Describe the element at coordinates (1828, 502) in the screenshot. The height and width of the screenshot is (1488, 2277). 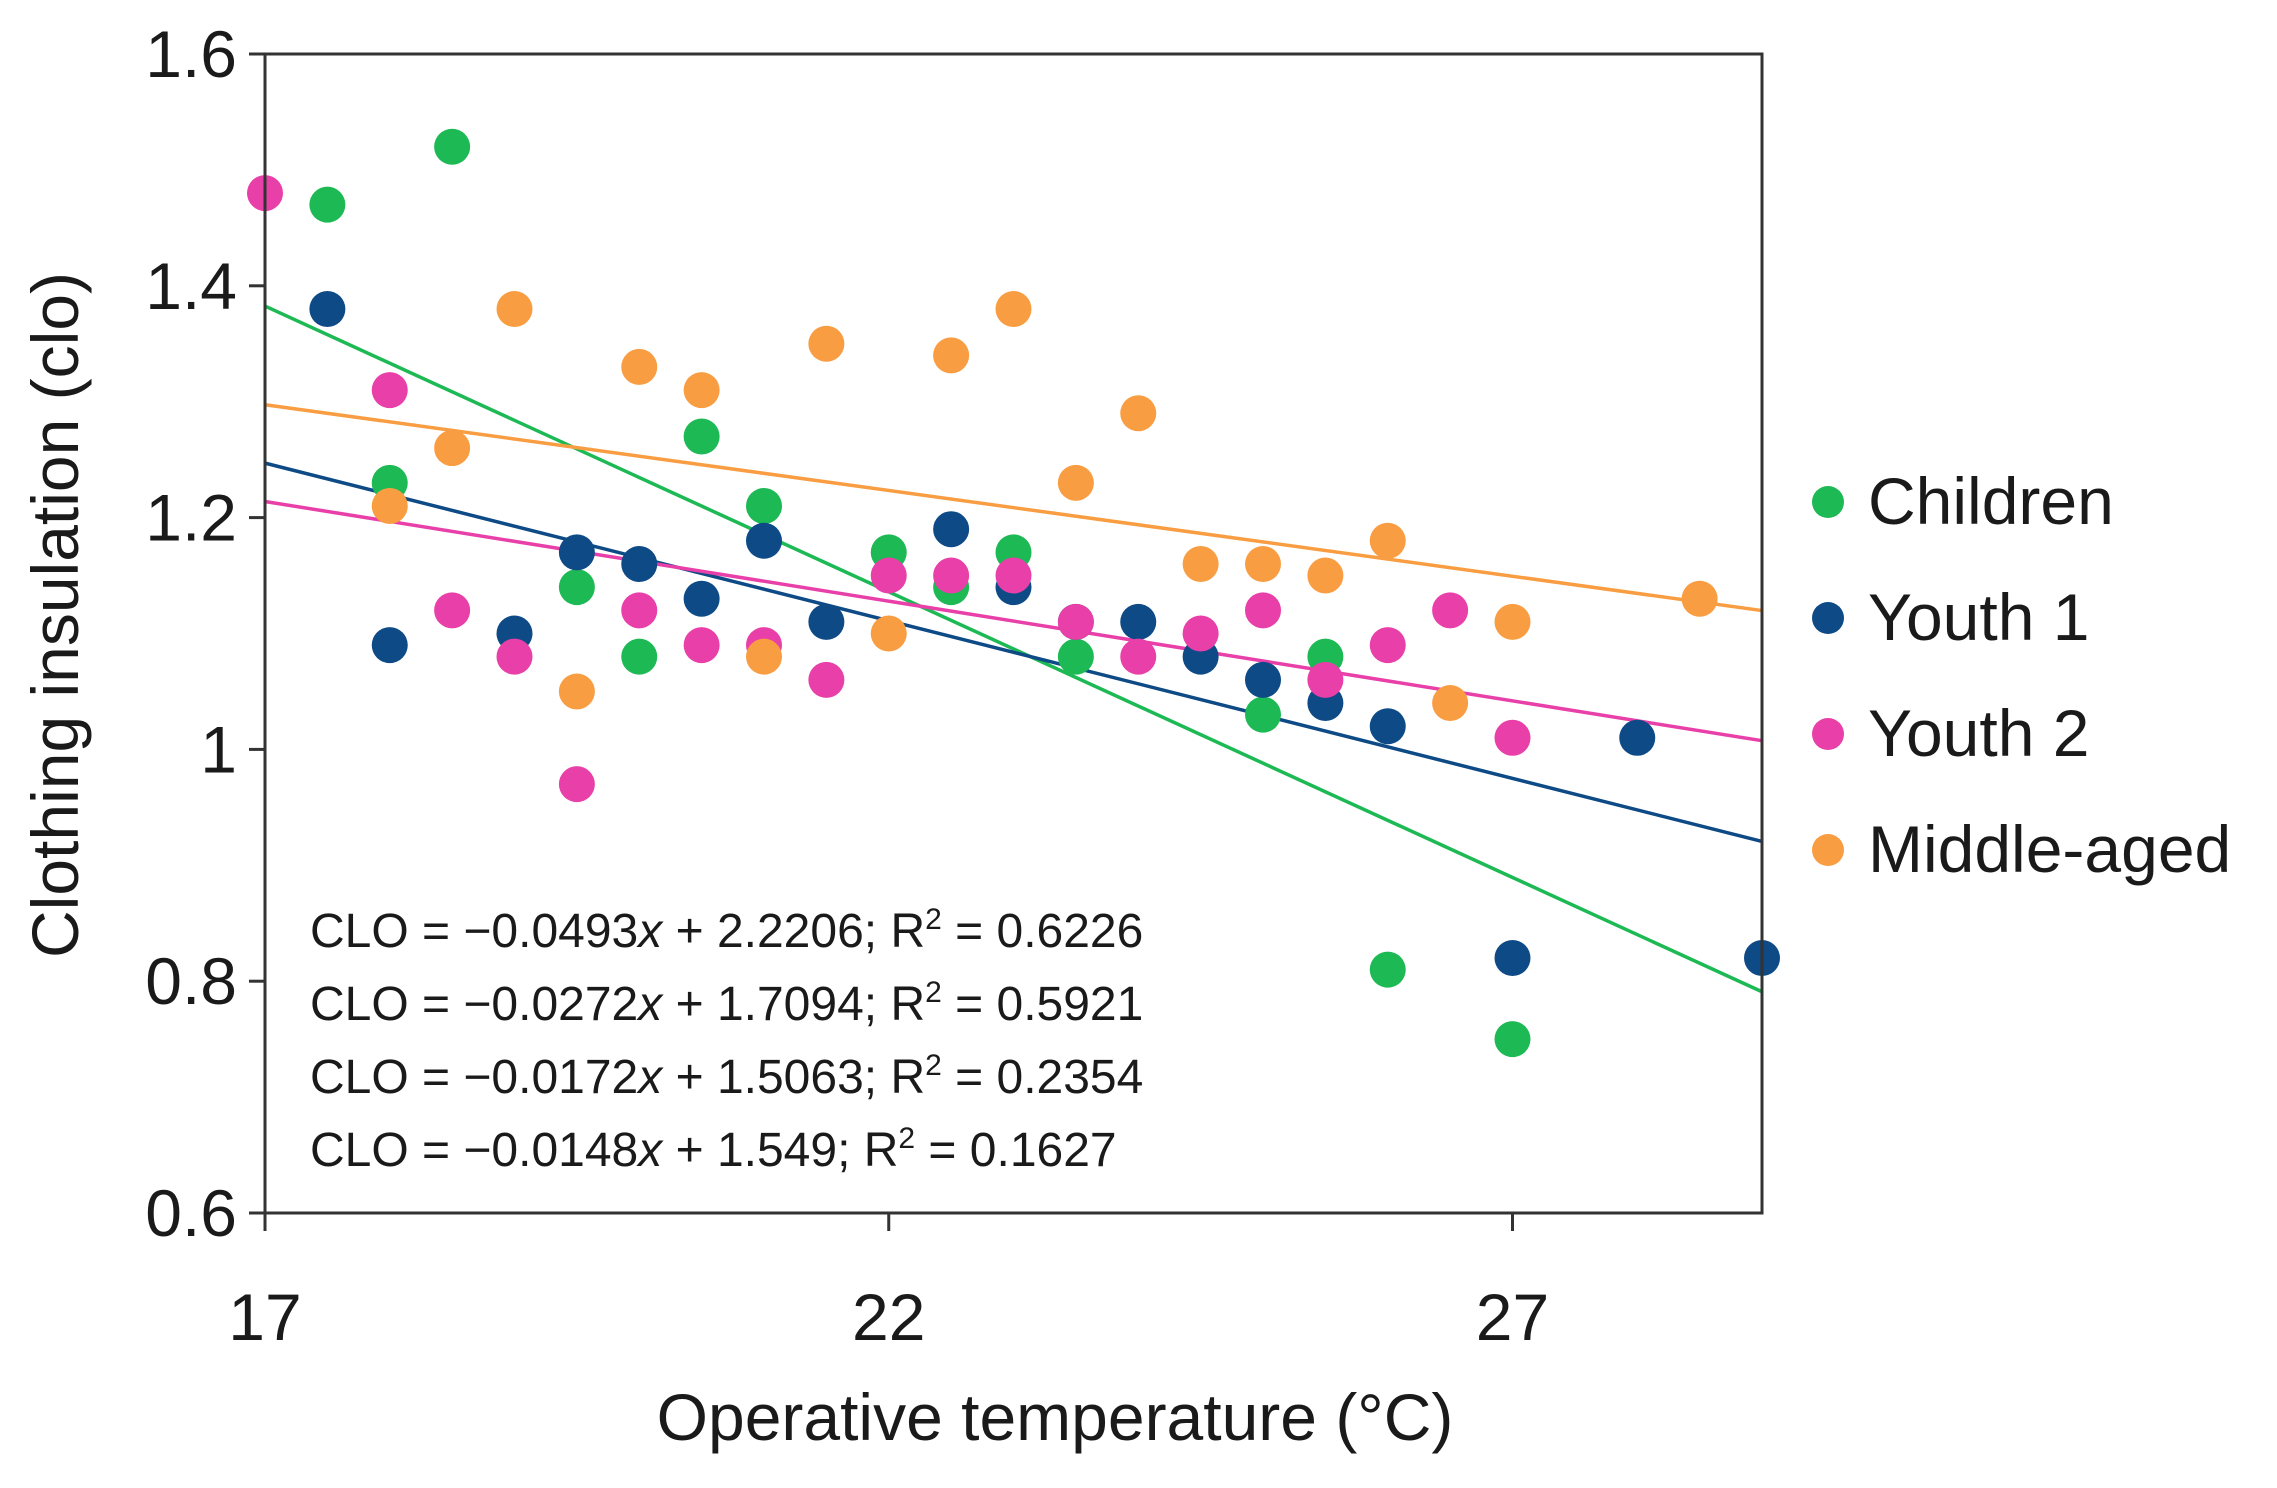
I see `legend-marker-children` at that location.